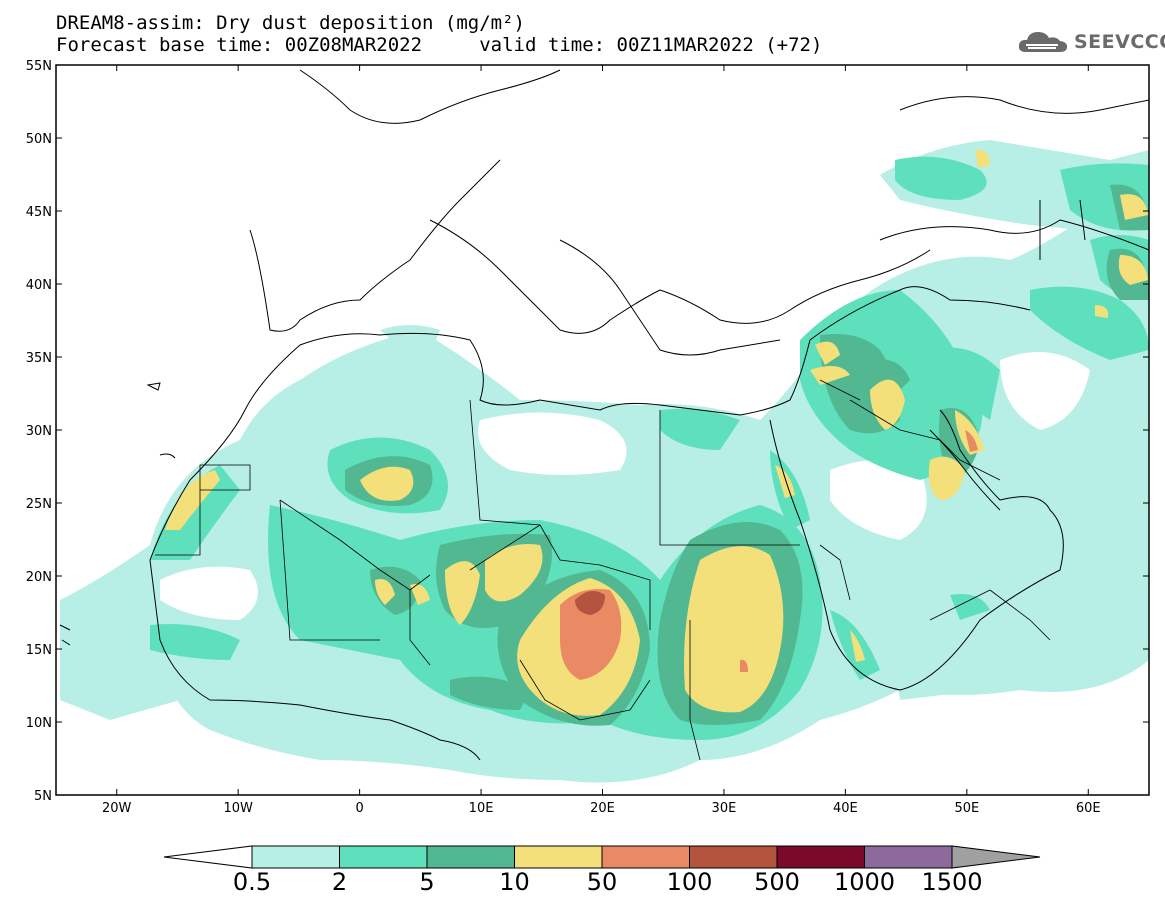  What do you see at coordinates (602, 808) in the screenshot?
I see `lon-label-20e: 20E` at bounding box center [602, 808].